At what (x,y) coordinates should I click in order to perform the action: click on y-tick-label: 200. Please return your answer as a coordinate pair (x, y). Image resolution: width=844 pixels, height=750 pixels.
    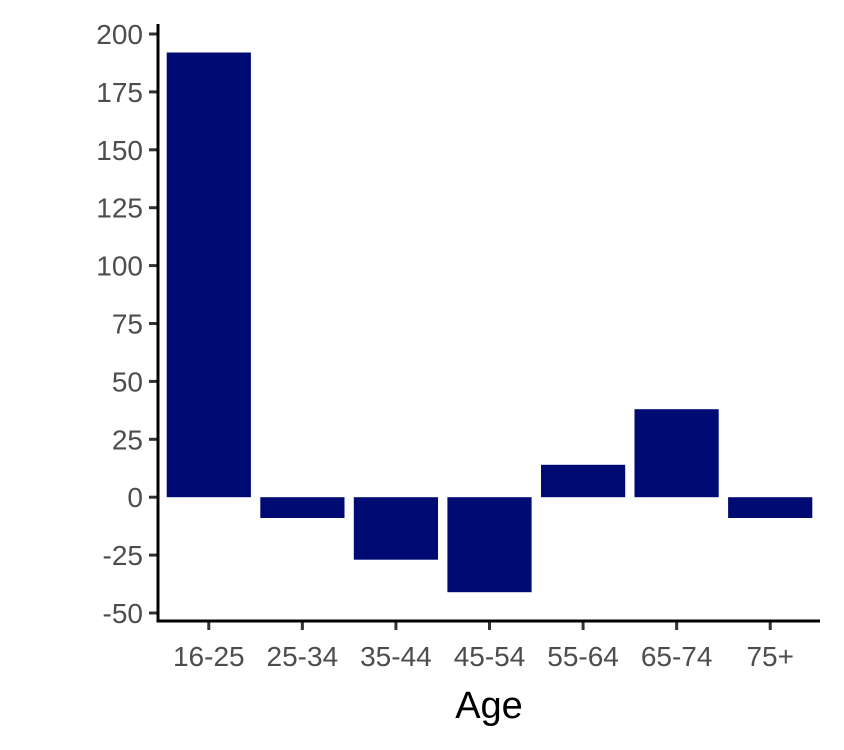
    Looking at the image, I should click on (119, 34).